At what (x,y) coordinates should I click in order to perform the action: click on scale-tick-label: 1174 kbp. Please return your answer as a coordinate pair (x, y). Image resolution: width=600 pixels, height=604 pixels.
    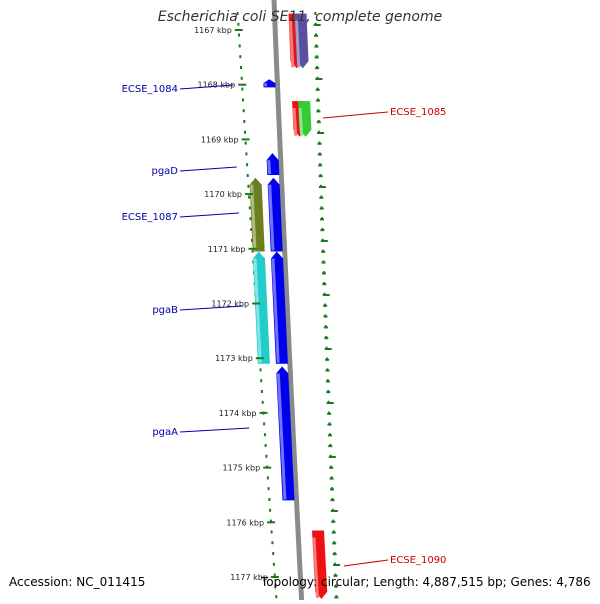
    Looking at the image, I should click on (238, 413).